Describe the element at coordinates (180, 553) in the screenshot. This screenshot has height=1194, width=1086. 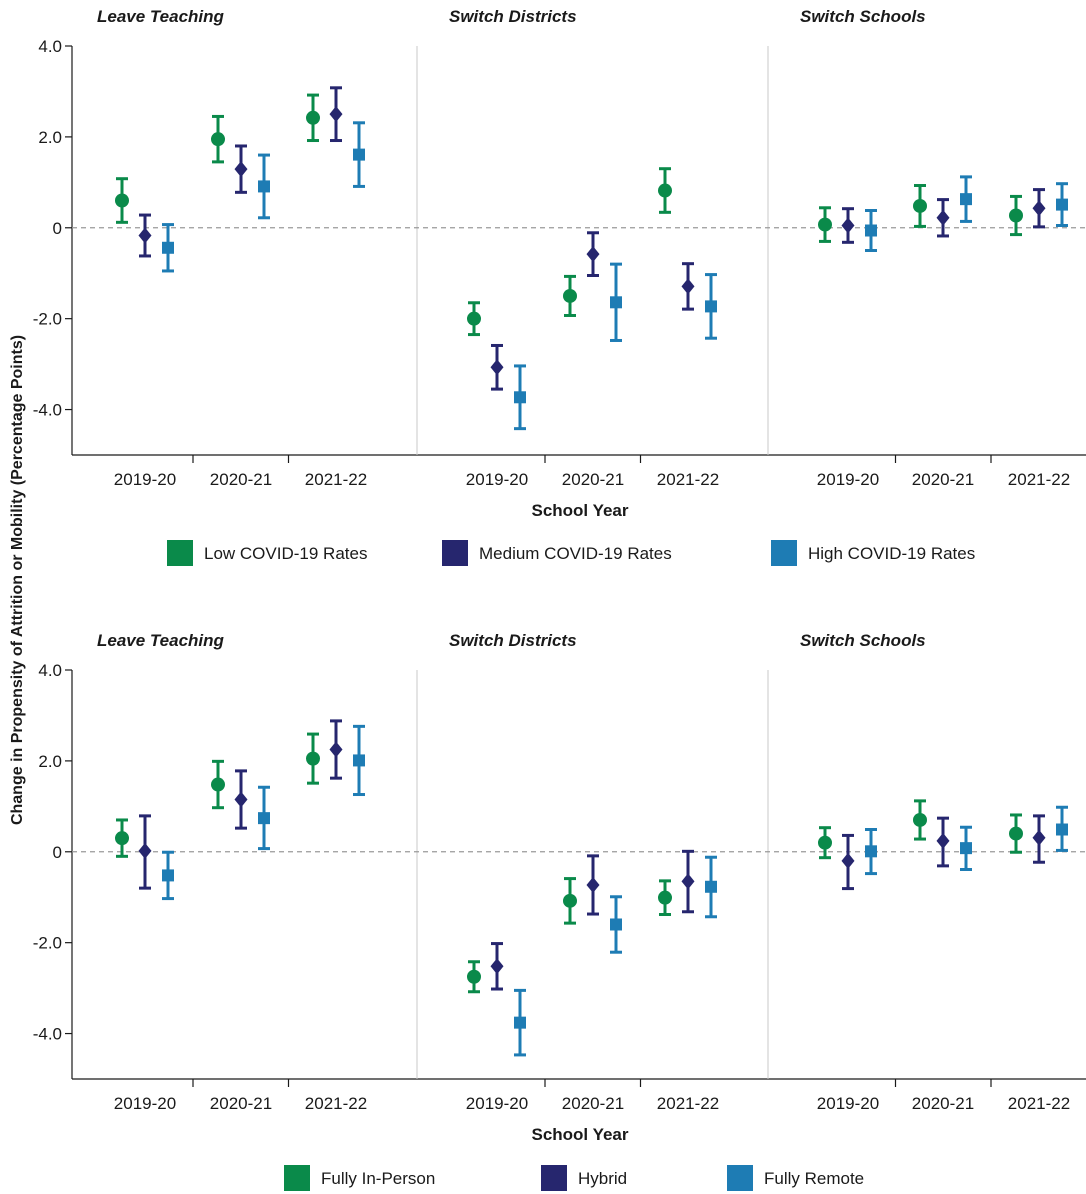
I see `legend-swatch-low-covid-19-rates` at that location.